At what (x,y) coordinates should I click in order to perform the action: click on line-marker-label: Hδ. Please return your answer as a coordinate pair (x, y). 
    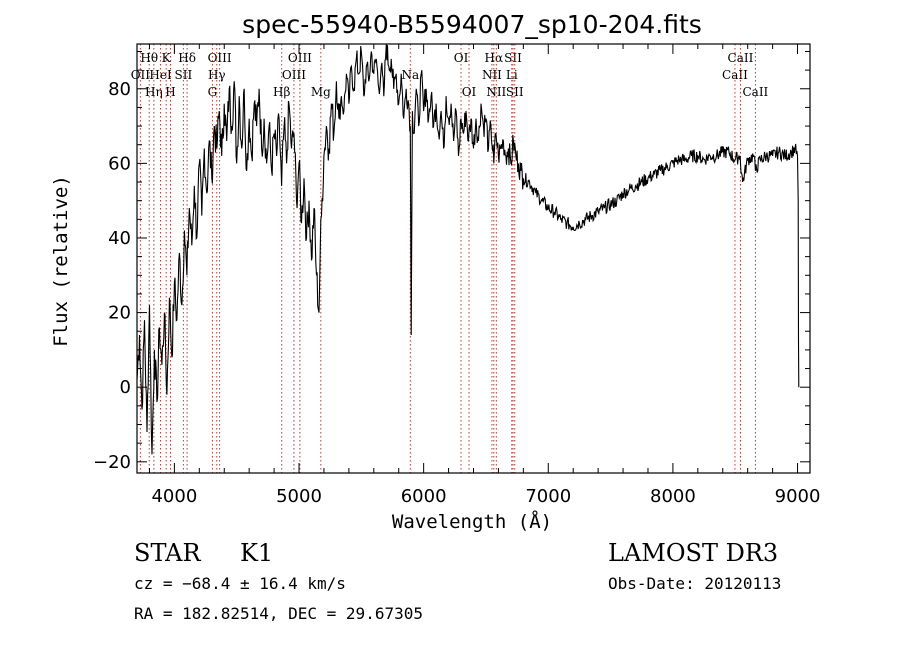
    Looking at the image, I should click on (187, 58).